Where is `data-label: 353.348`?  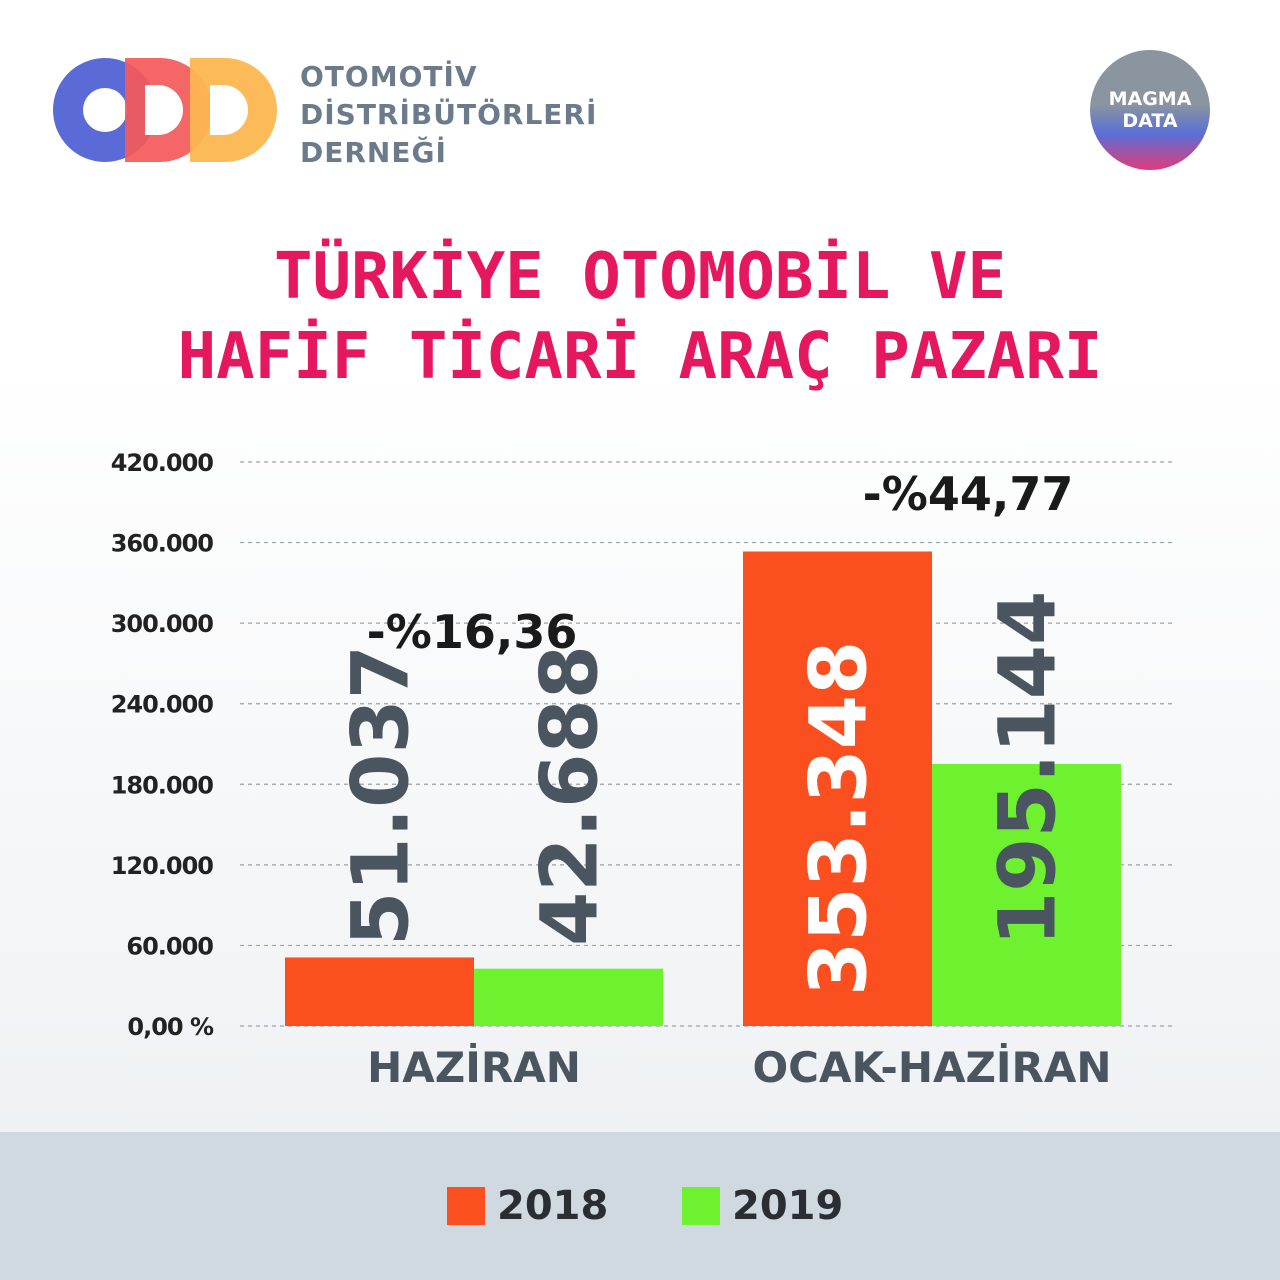
data-label: 353.348 is located at coordinates (840, 818).